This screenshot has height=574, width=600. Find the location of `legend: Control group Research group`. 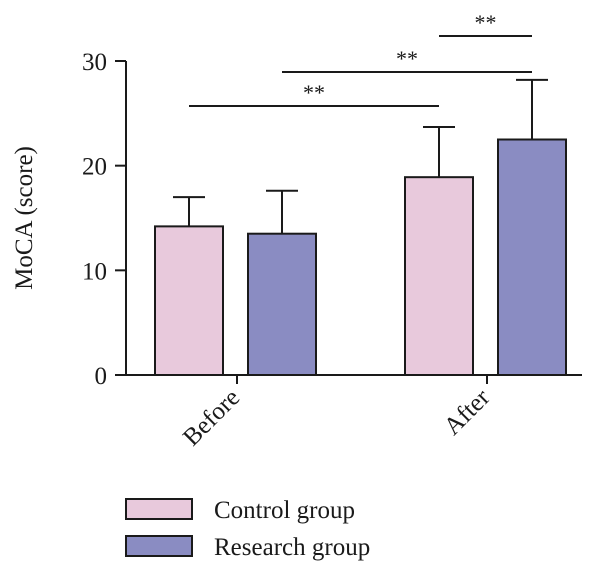

legend: Control group Research group is located at coordinates (247, 529).